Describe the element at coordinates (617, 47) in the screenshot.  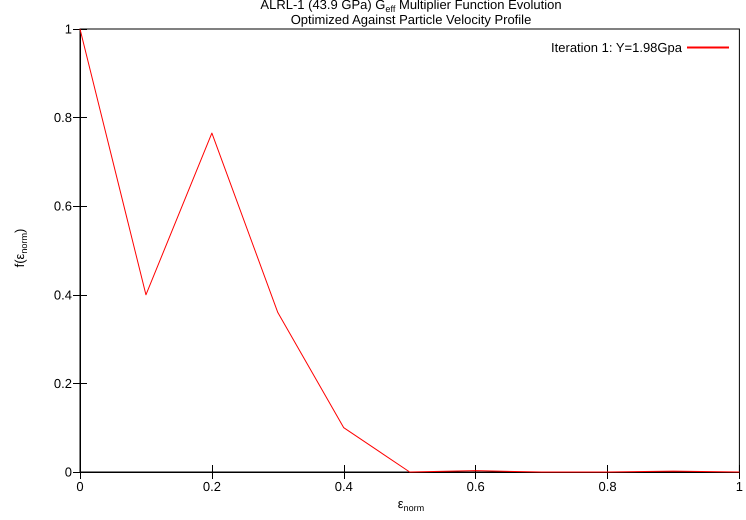
I see `legend-label: Iteration 1: Y=1.98Gpa` at that location.